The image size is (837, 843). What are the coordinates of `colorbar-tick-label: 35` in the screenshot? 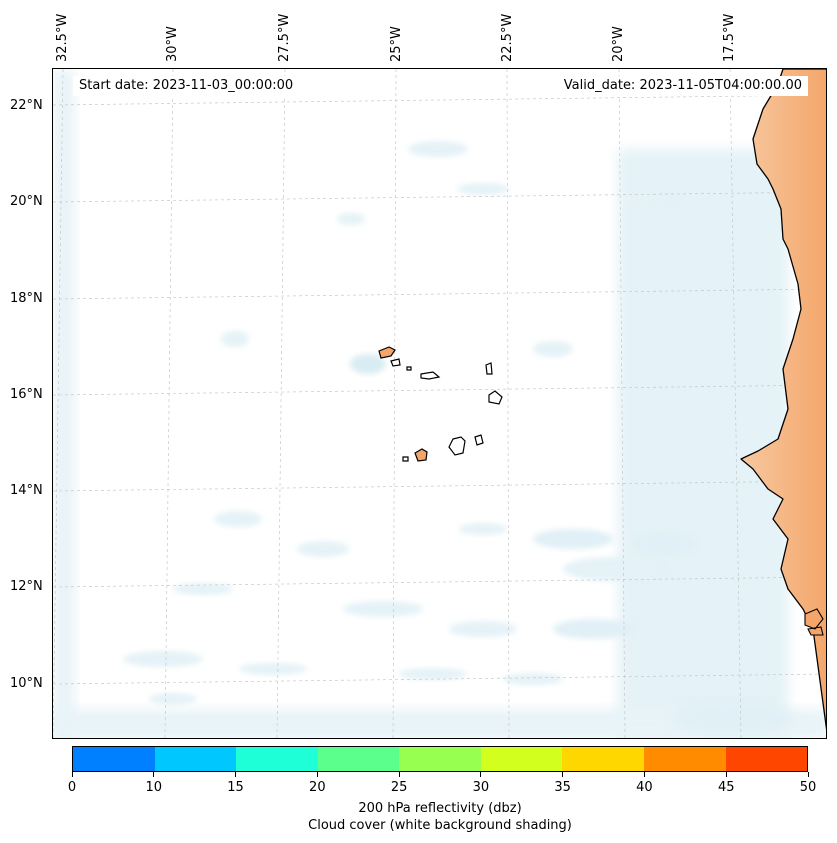 It's located at (562, 787).